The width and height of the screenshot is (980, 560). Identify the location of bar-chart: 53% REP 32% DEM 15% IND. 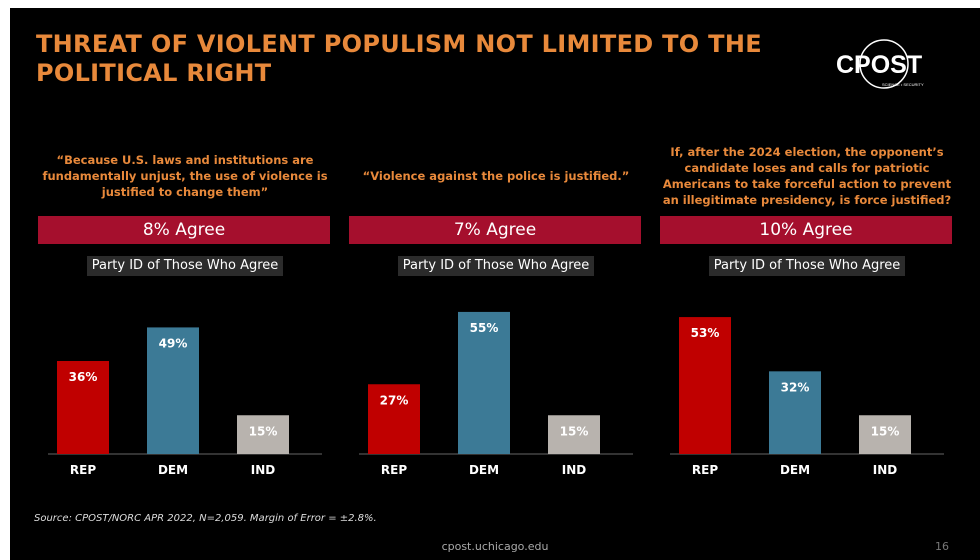
(807, 397).